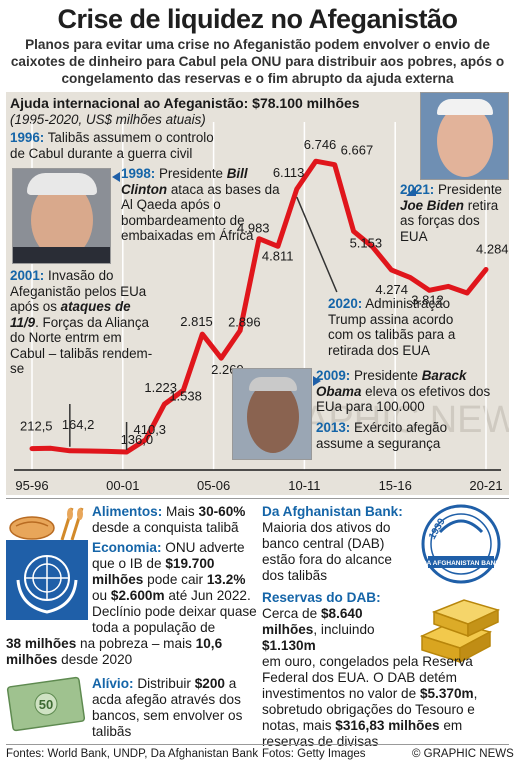 The image size is (515, 766). Describe the element at coordinates (289, 172) in the screenshot. I see `point-label: 6.113` at that location.